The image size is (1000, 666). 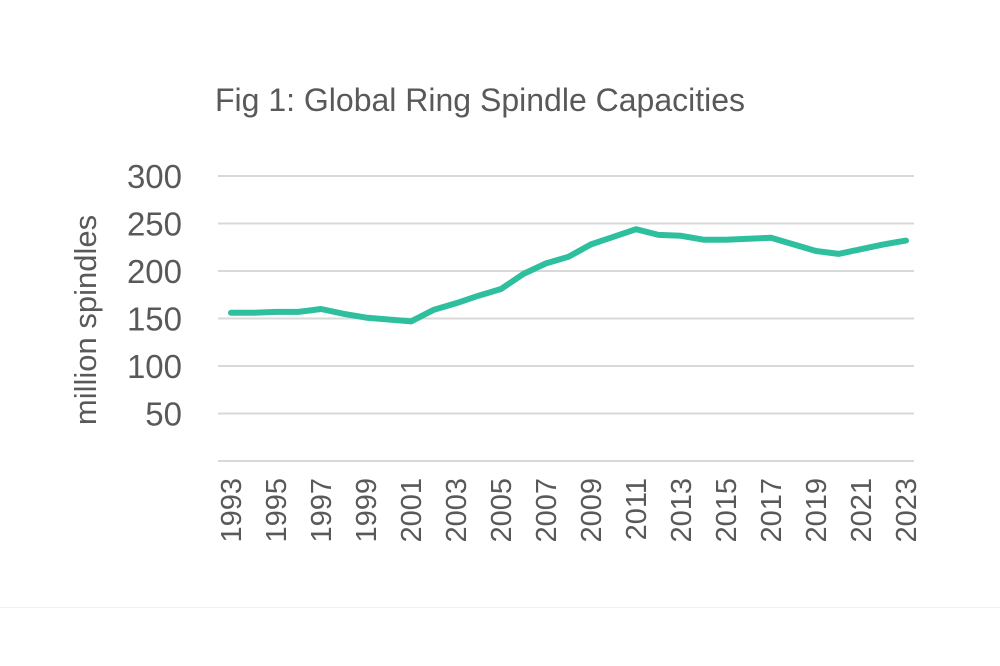 I want to click on y-tick-label: 100, so click(x=154, y=366).